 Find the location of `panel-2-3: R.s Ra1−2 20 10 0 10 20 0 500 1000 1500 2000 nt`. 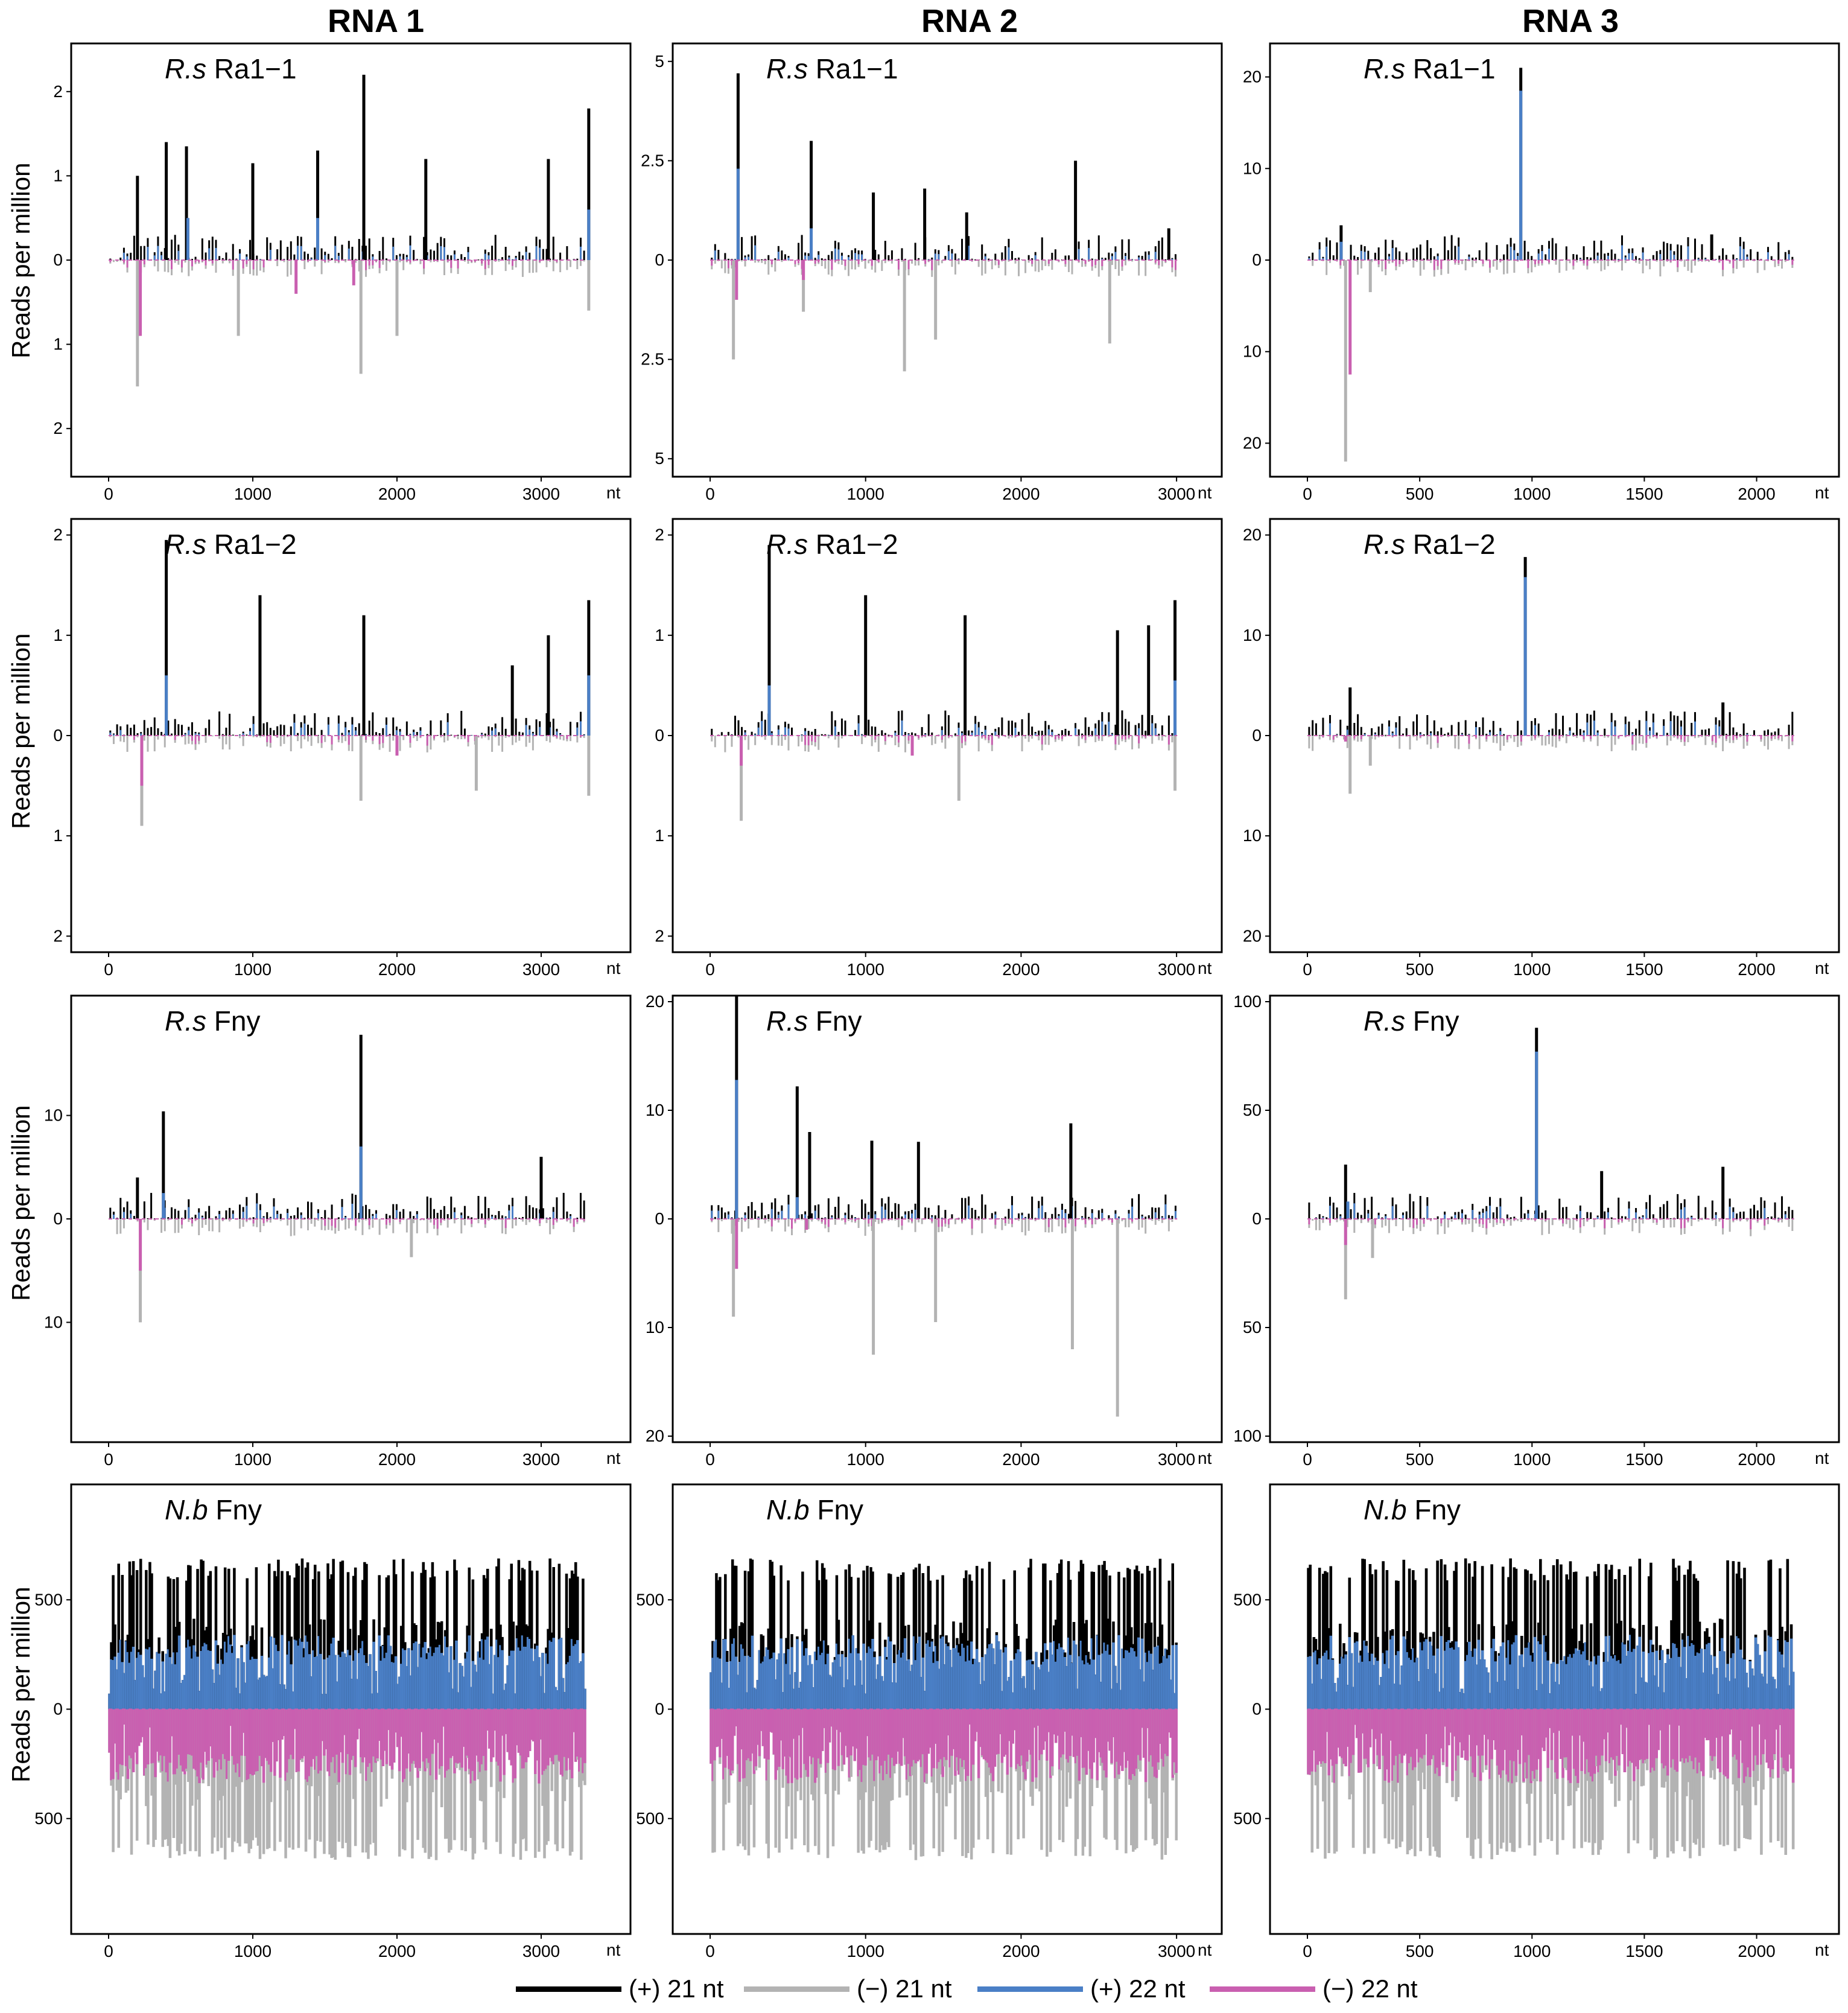

panel-2-3: R.s Ra1−2 20 10 0 10 20 0 500 1000 1500 2000 nt is located at coordinates (1541, 748).